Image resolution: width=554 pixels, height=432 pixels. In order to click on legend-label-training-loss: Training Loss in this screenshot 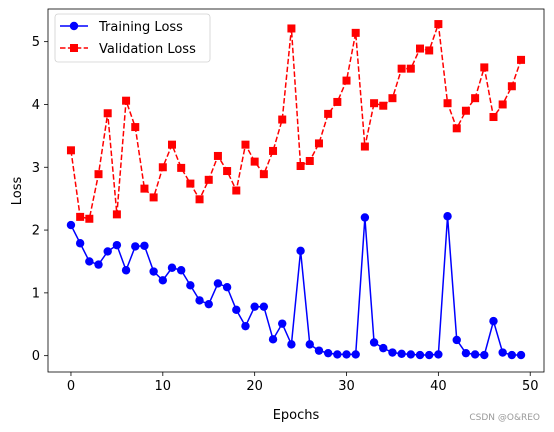, I will do `click(140, 27)`.